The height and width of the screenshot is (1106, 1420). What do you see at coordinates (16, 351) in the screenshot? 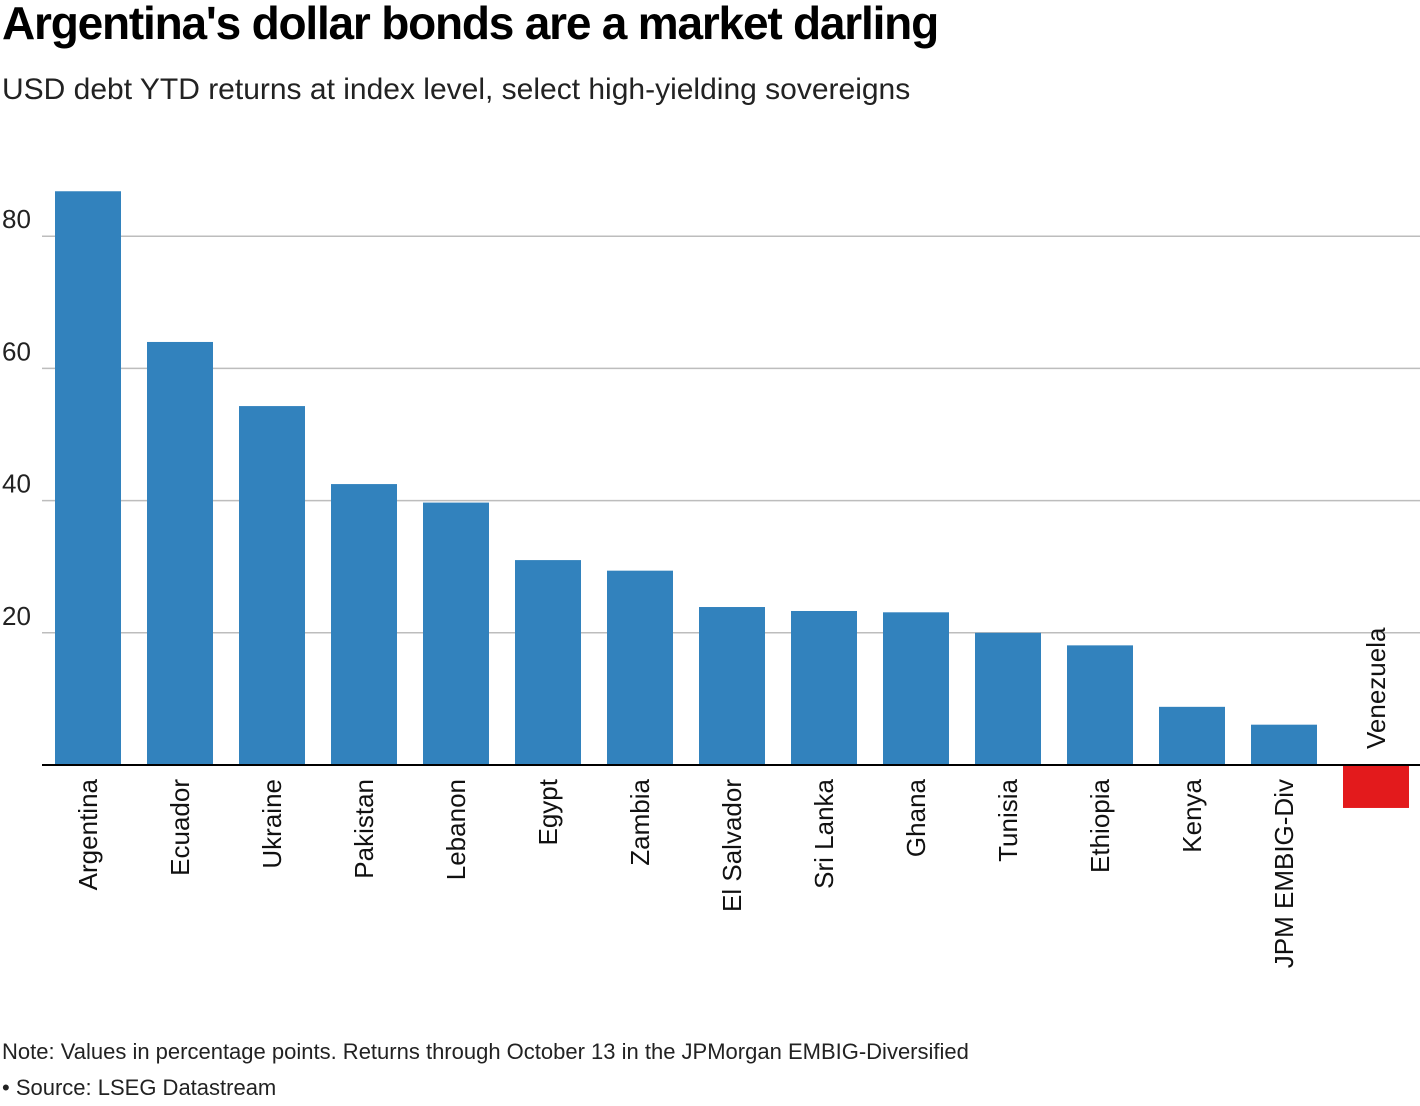
I see `y-tick-label: 60` at bounding box center [16, 351].